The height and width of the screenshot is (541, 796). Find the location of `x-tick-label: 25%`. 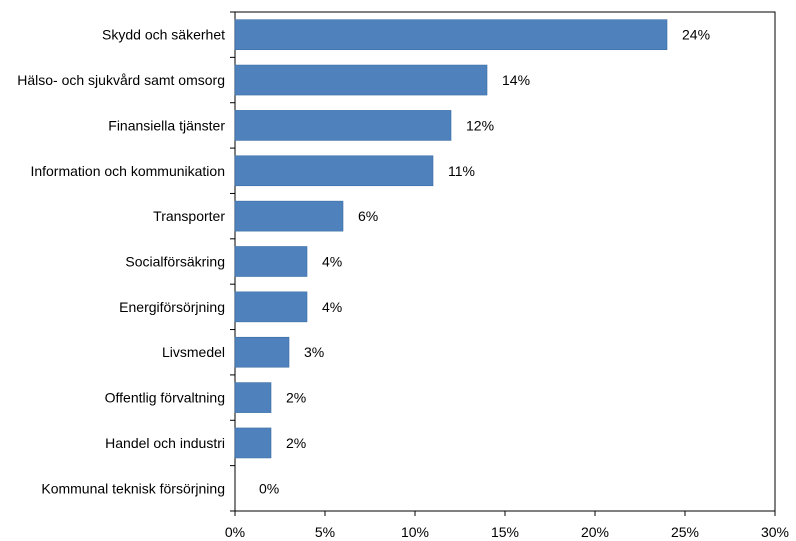

x-tick-label: 25% is located at coordinates (685, 532).